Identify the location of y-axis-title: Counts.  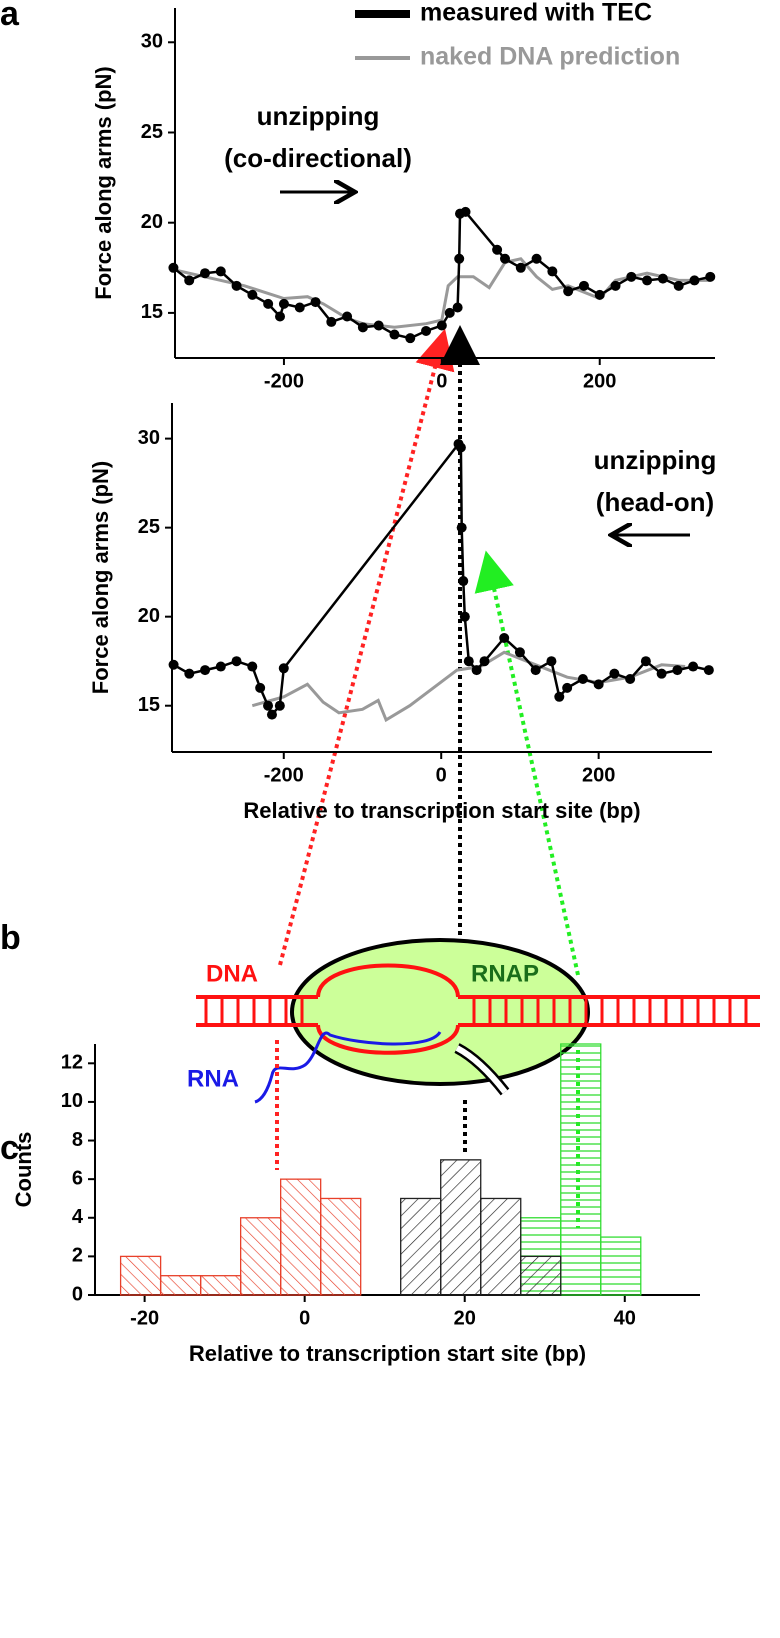
(23, 1170).